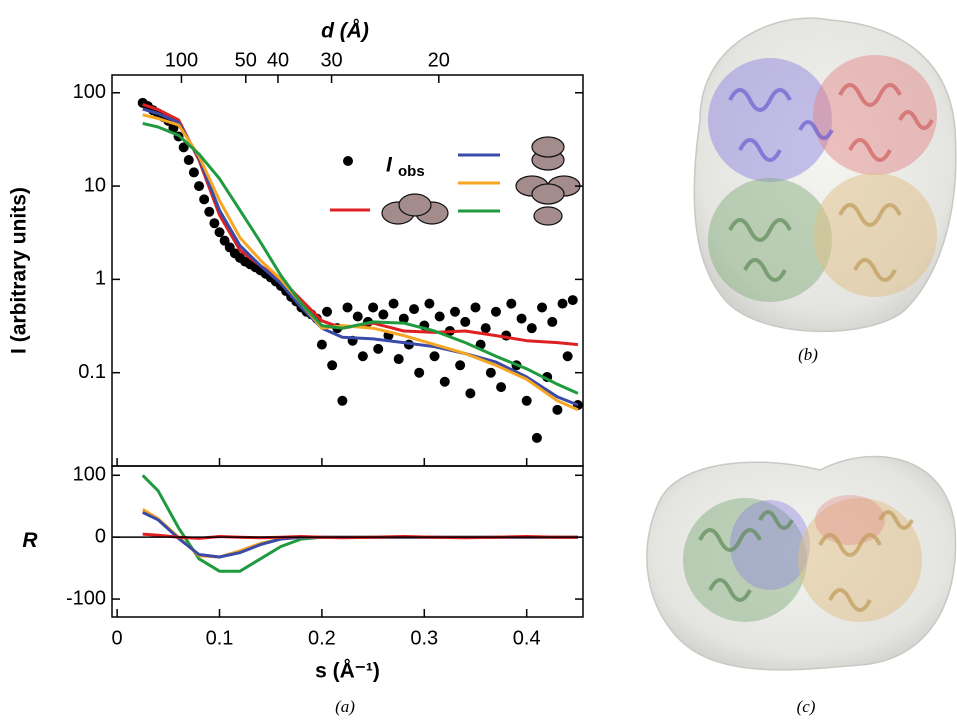  Describe the element at coordinates (19, 270) in the screenshot. I see `y-axis-label: I (arbitrary units)` at that location.